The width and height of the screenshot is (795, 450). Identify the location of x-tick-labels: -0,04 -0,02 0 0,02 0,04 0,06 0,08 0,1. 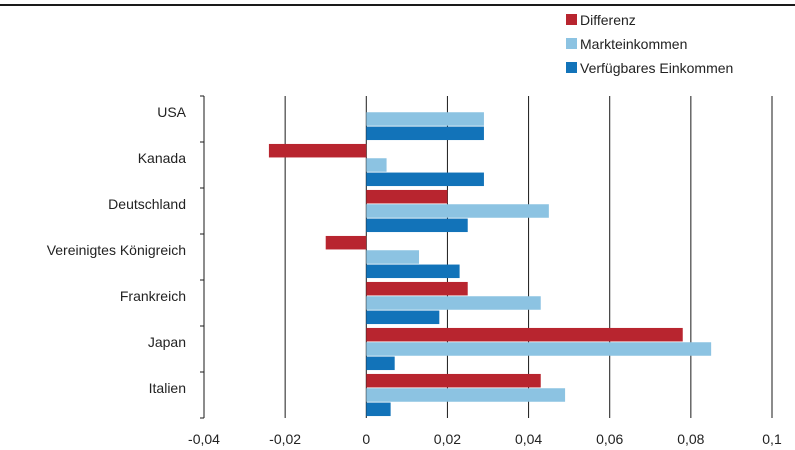
(485, 439).